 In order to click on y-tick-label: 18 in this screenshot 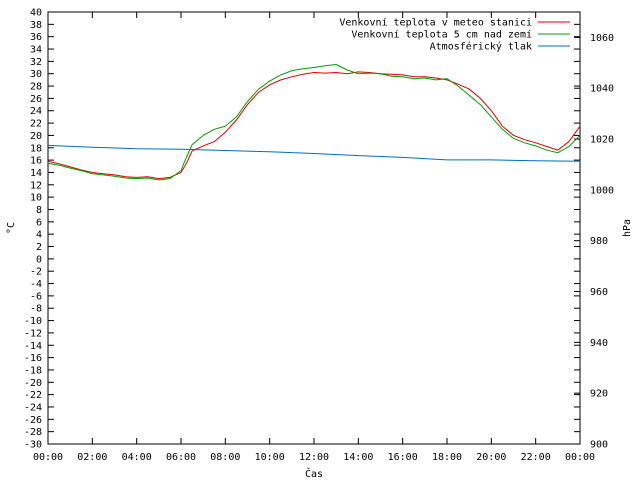, I will do `click(36, 148)`.